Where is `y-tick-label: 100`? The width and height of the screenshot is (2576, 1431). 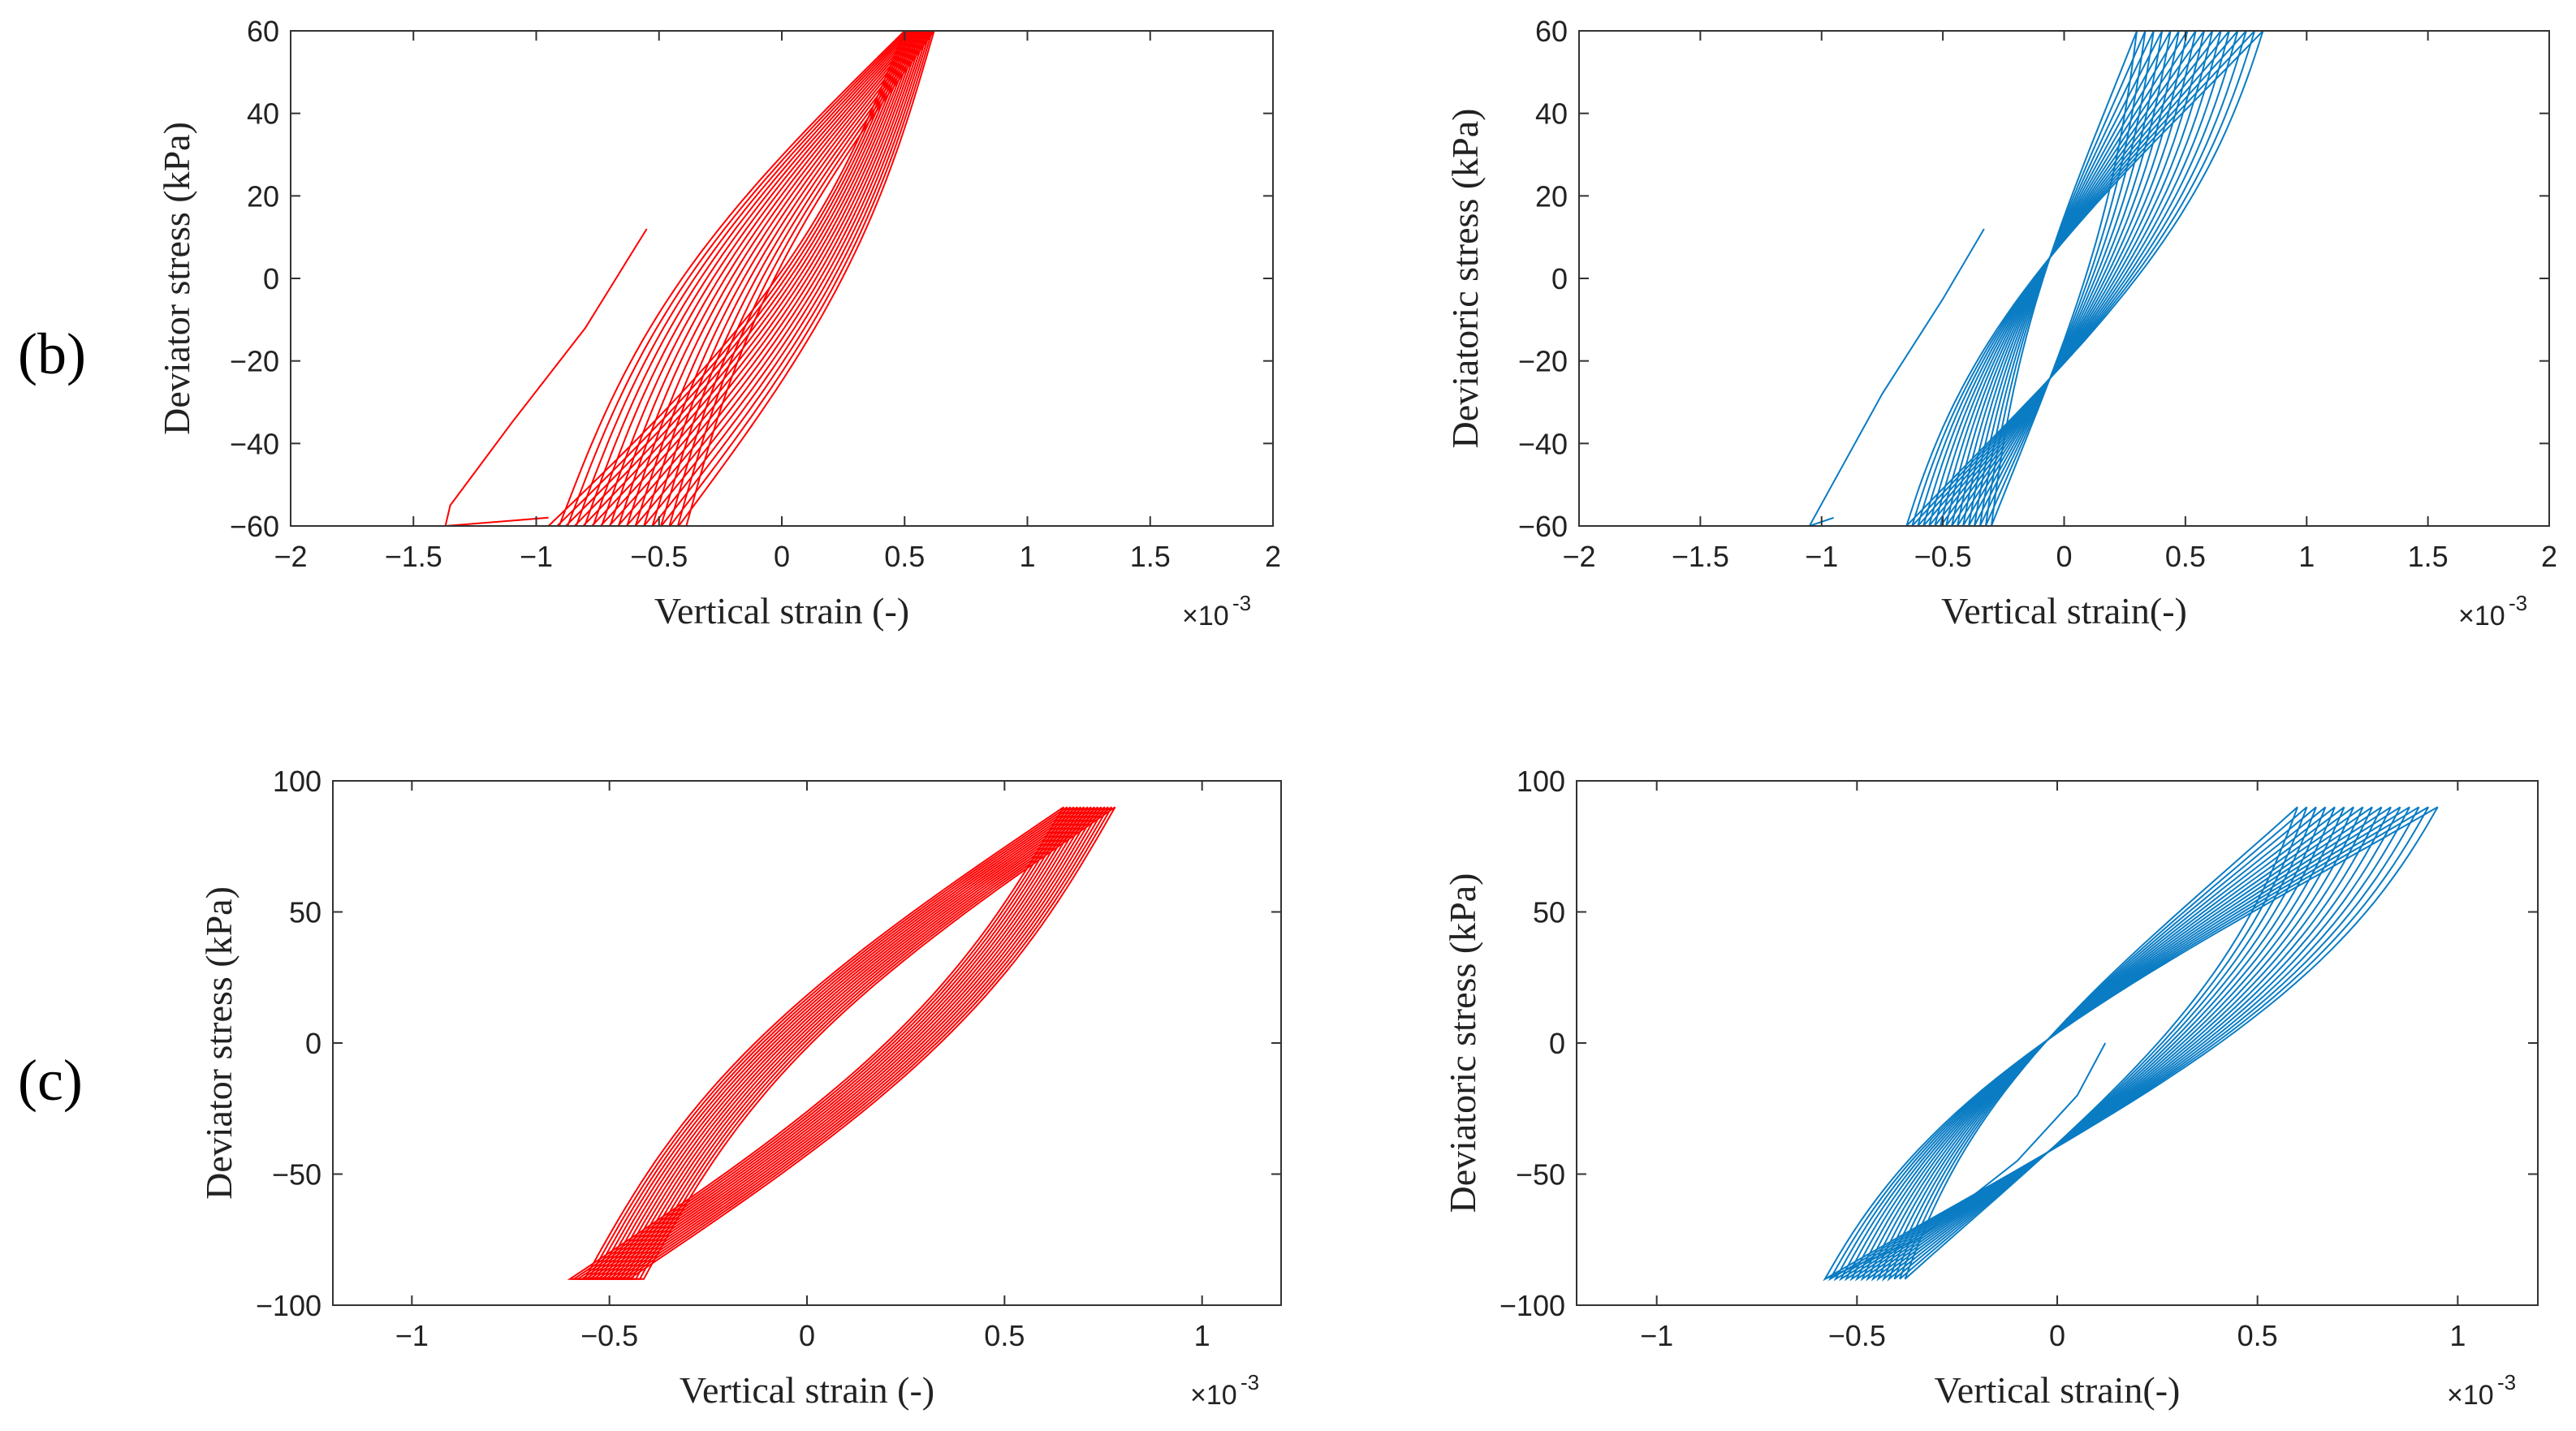 y-tick-label: 100 is located at coordinates (1541, 781).